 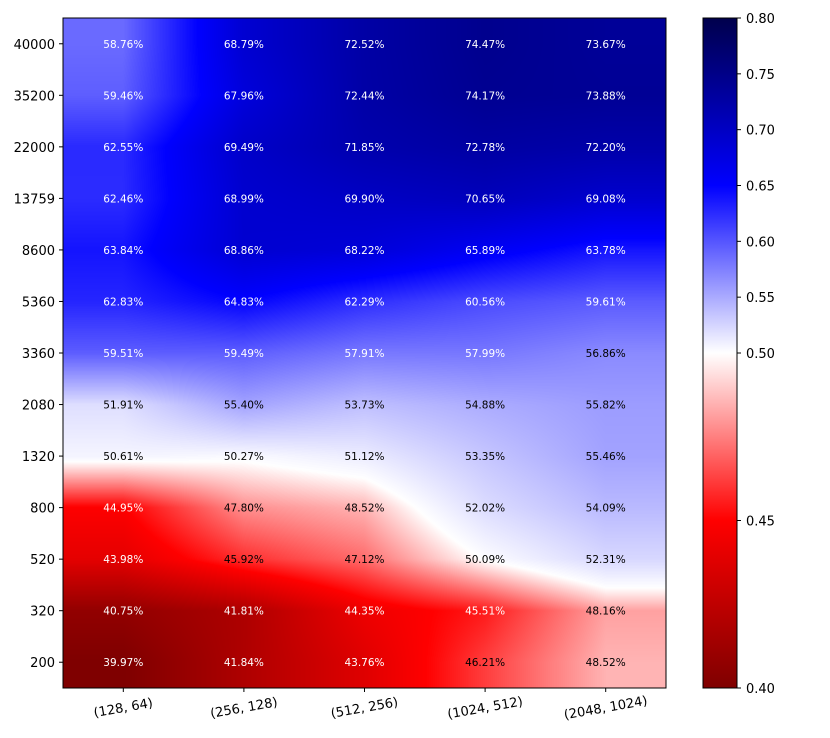 What do you see at coordinates (760, 522) in the screenshot?
I see `colorbar-tick-label: 0.45` at bounding box center [760, 522].